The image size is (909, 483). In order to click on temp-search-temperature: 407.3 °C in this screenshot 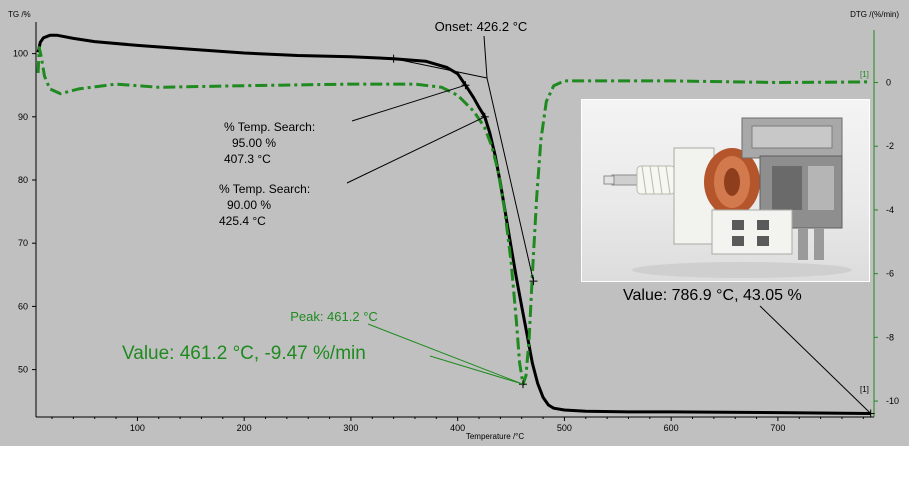, I will do `click(247, 159)`.